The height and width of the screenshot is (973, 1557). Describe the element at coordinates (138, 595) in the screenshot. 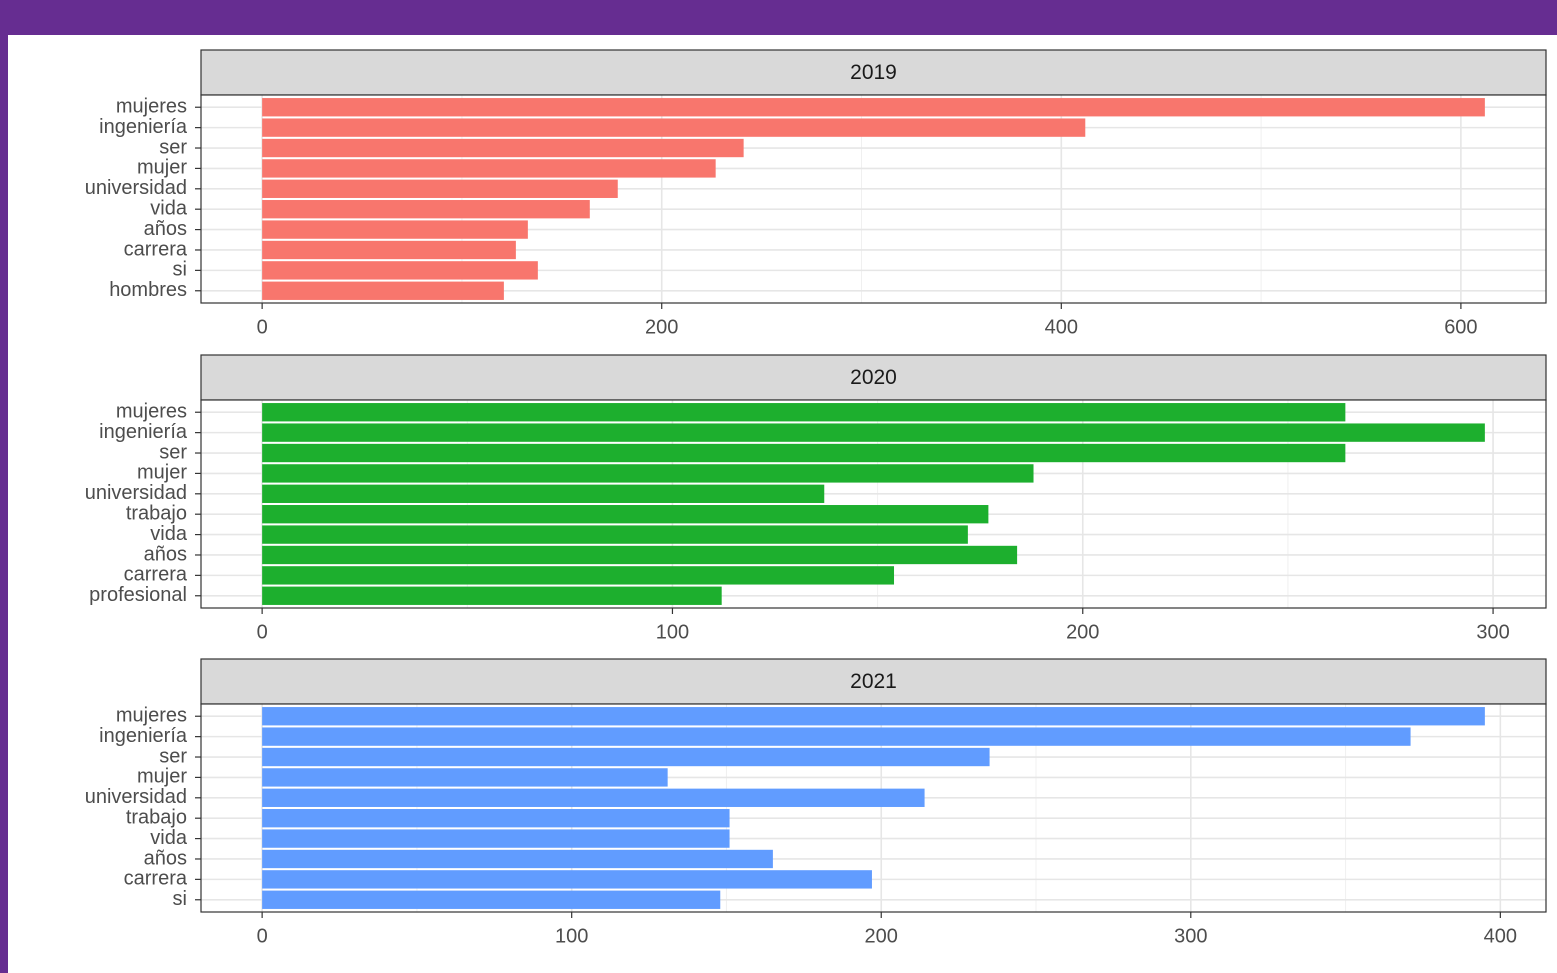

I see `y-tick-label: profesional` at that location.